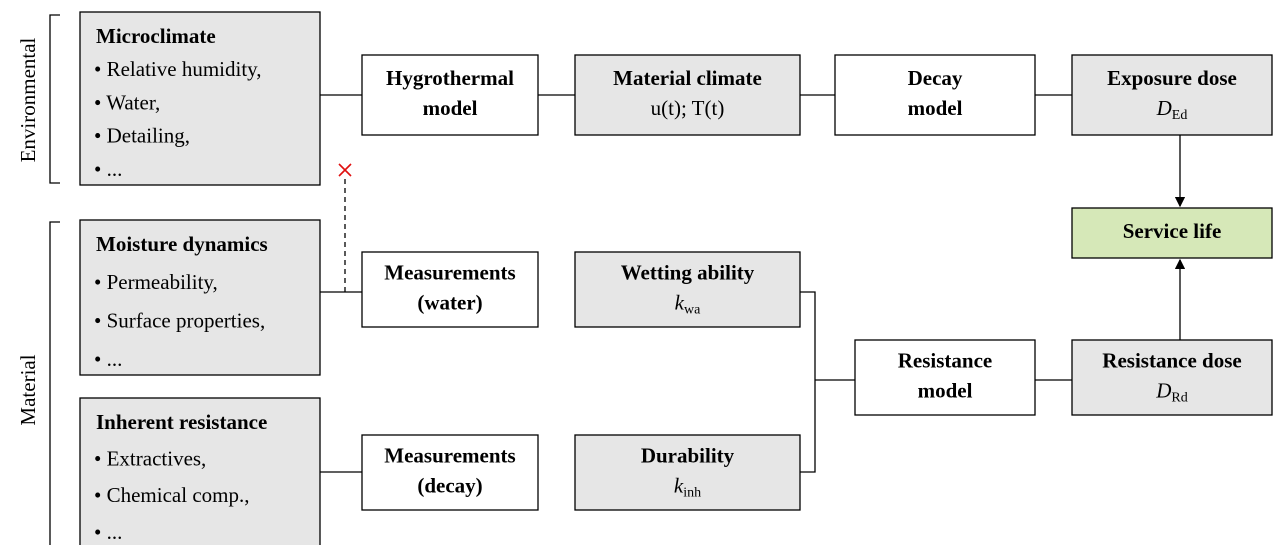  I want to click on node-title: Wetting ability, so click(688, 272).